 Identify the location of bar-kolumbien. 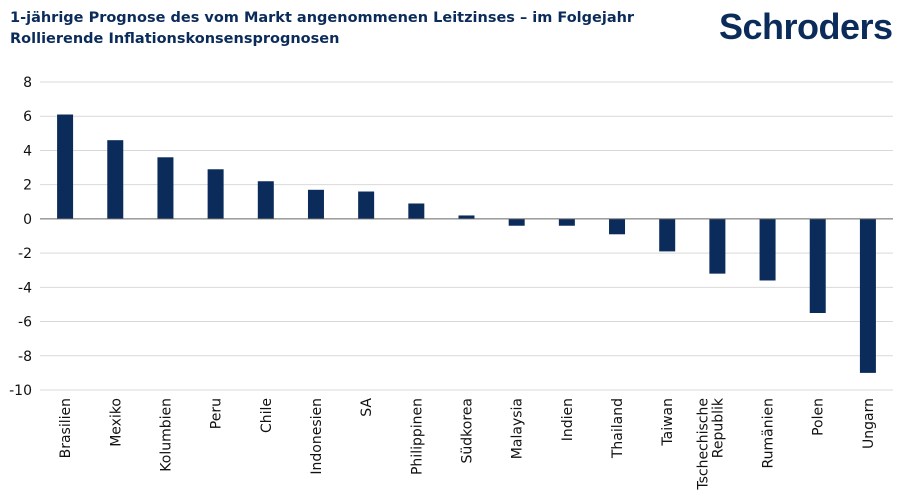
(165, 188).